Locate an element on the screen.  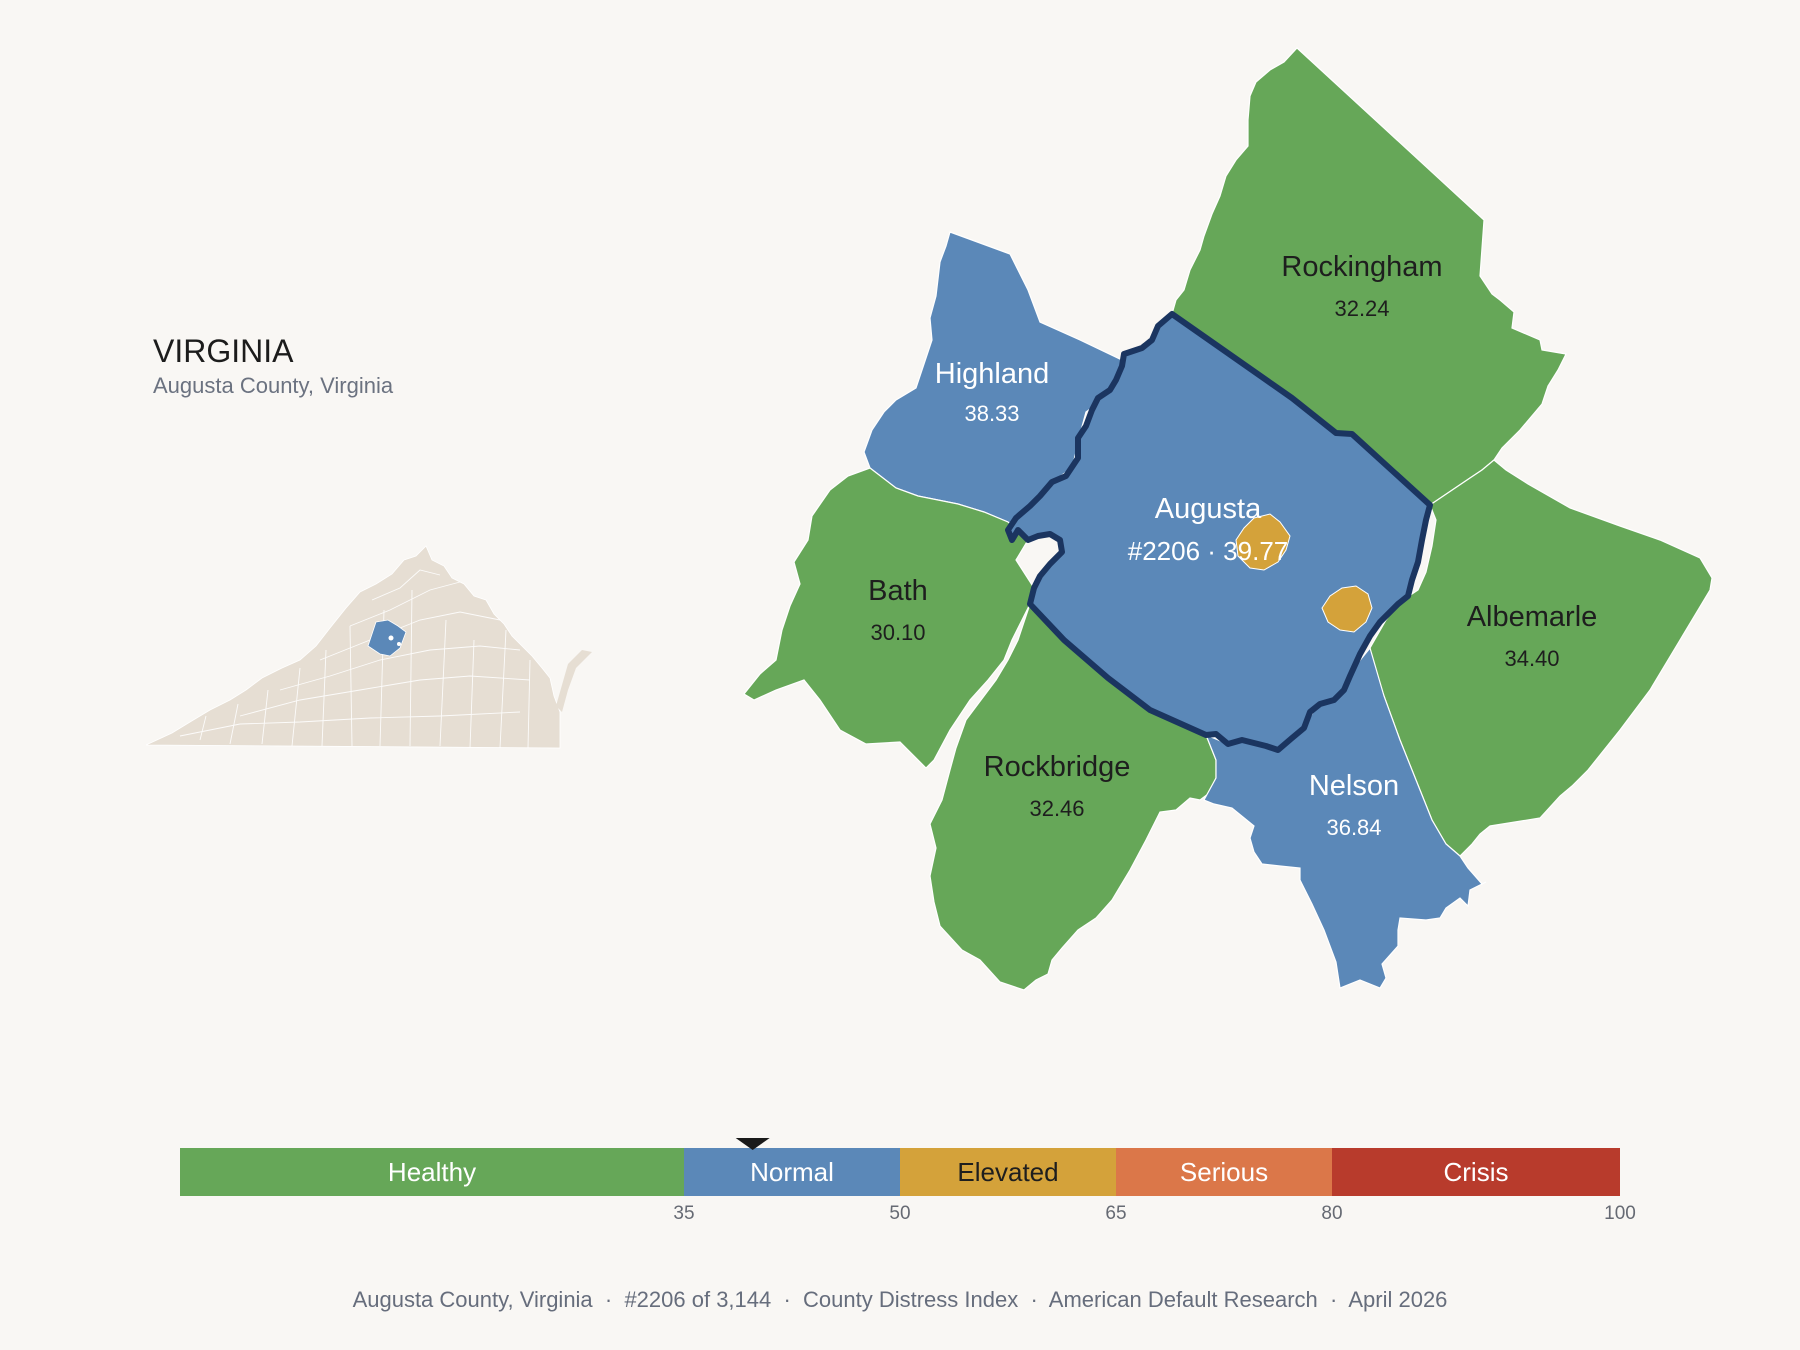
label-augusta-value: #2206 · 39.77 is located at coordinates (1208, 551).